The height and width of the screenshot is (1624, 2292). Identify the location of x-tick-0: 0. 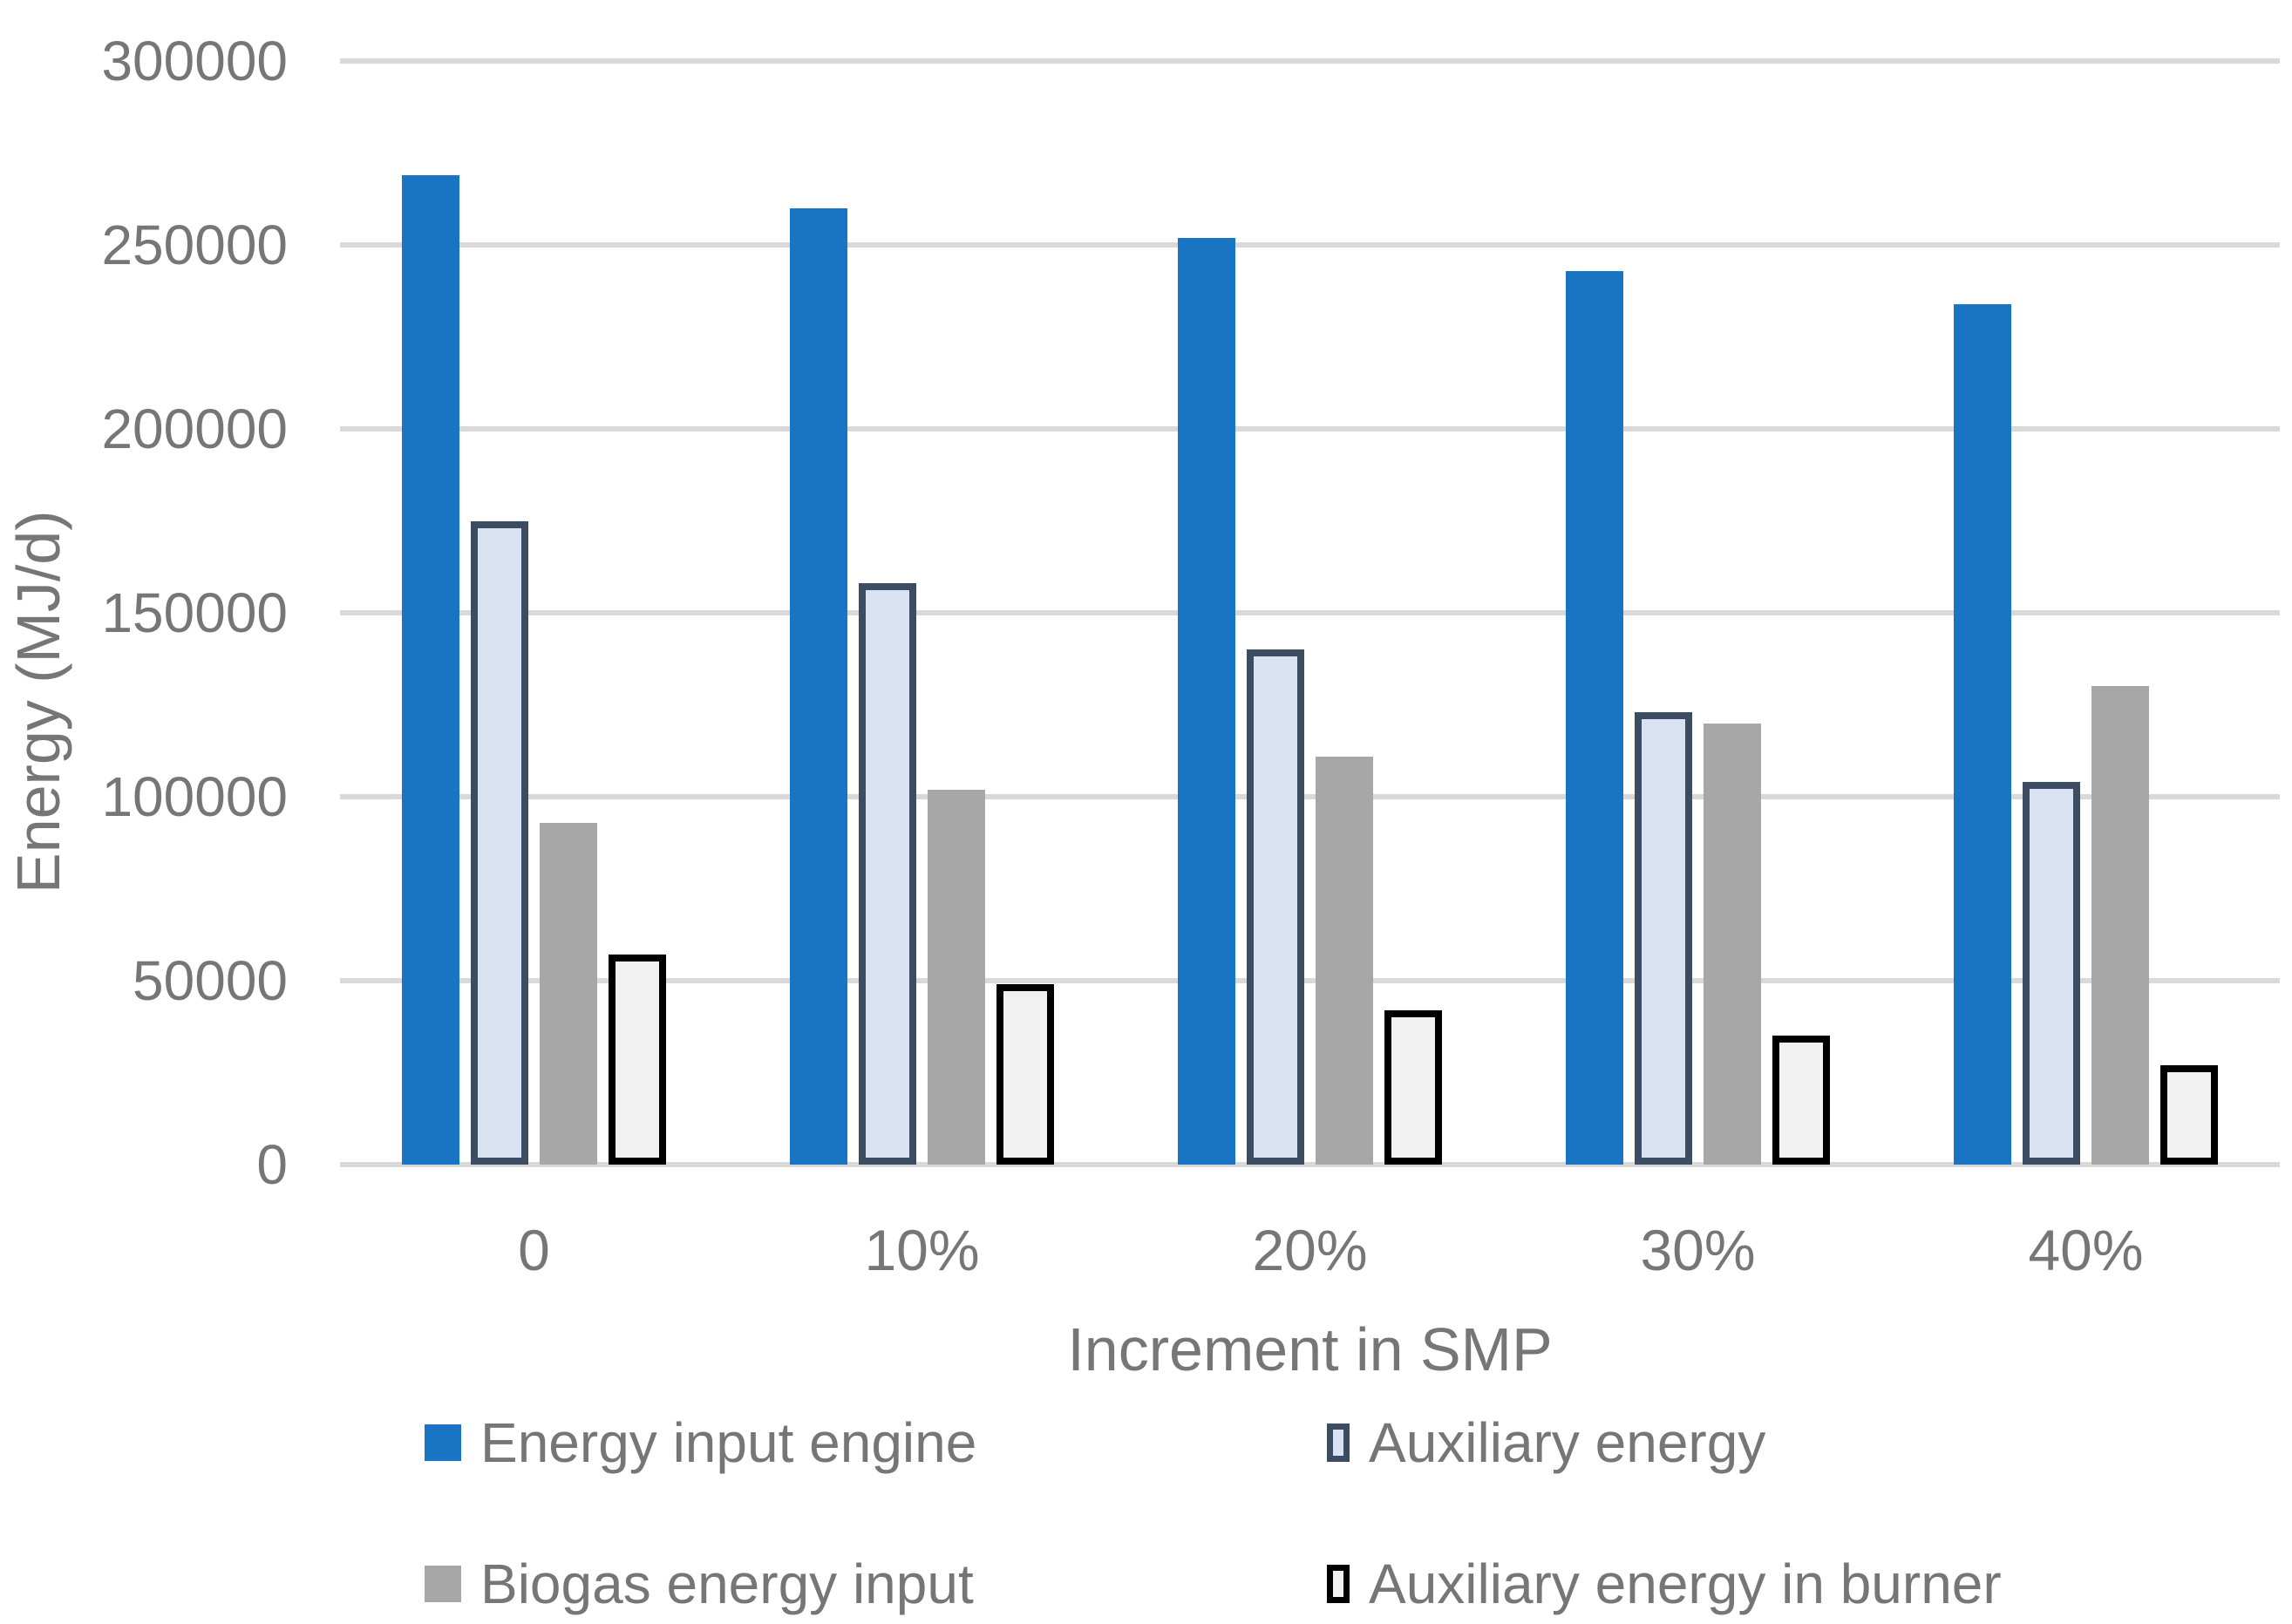
(534, 1250).